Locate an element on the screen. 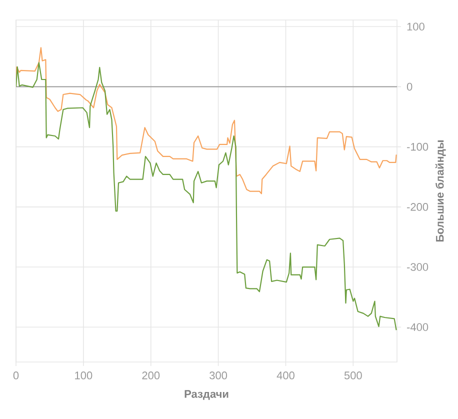 This screenshot has height=419, width=458. x-tick-label: 100 is located at coordinates (83, 376).